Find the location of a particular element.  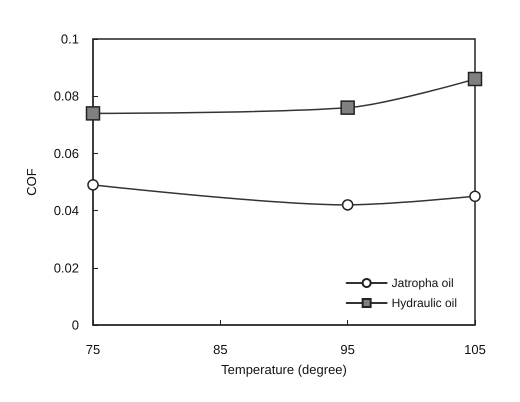

y-tick-label: 0.08 is located at coordinates (66, 96).